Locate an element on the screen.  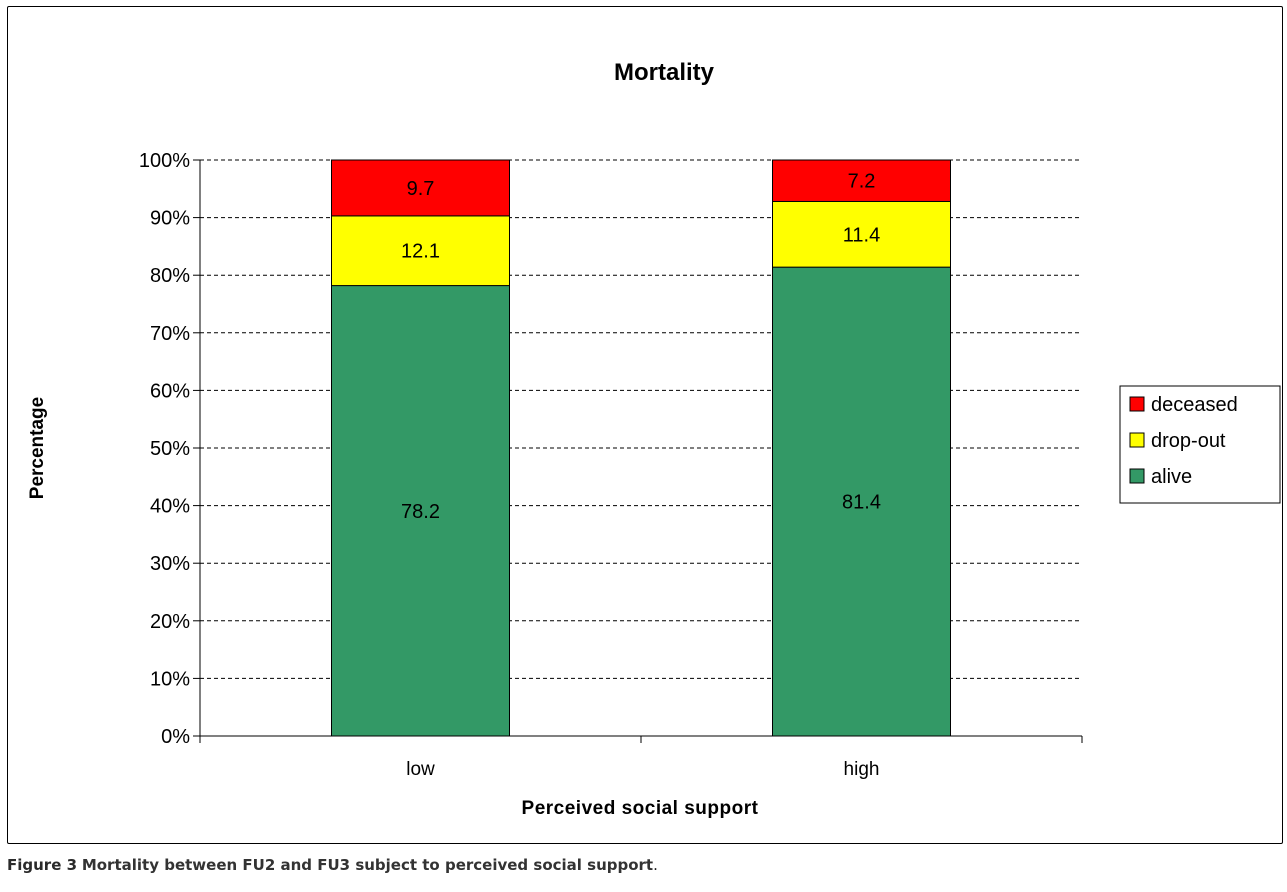
legend: deceased drop-out alive is located at coordinates (1200, 444).